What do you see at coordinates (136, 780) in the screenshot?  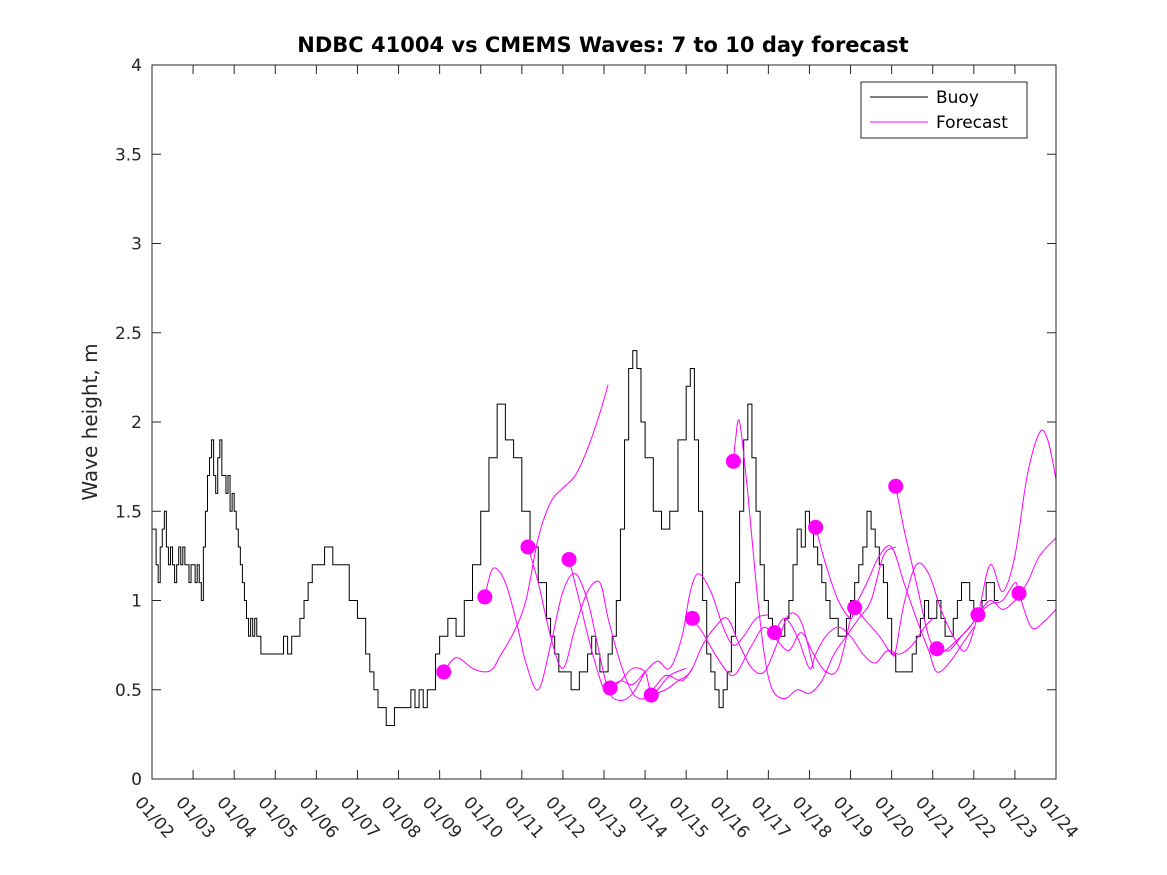 I see `y-tick-label: 0` at bounding box center [136, 780].